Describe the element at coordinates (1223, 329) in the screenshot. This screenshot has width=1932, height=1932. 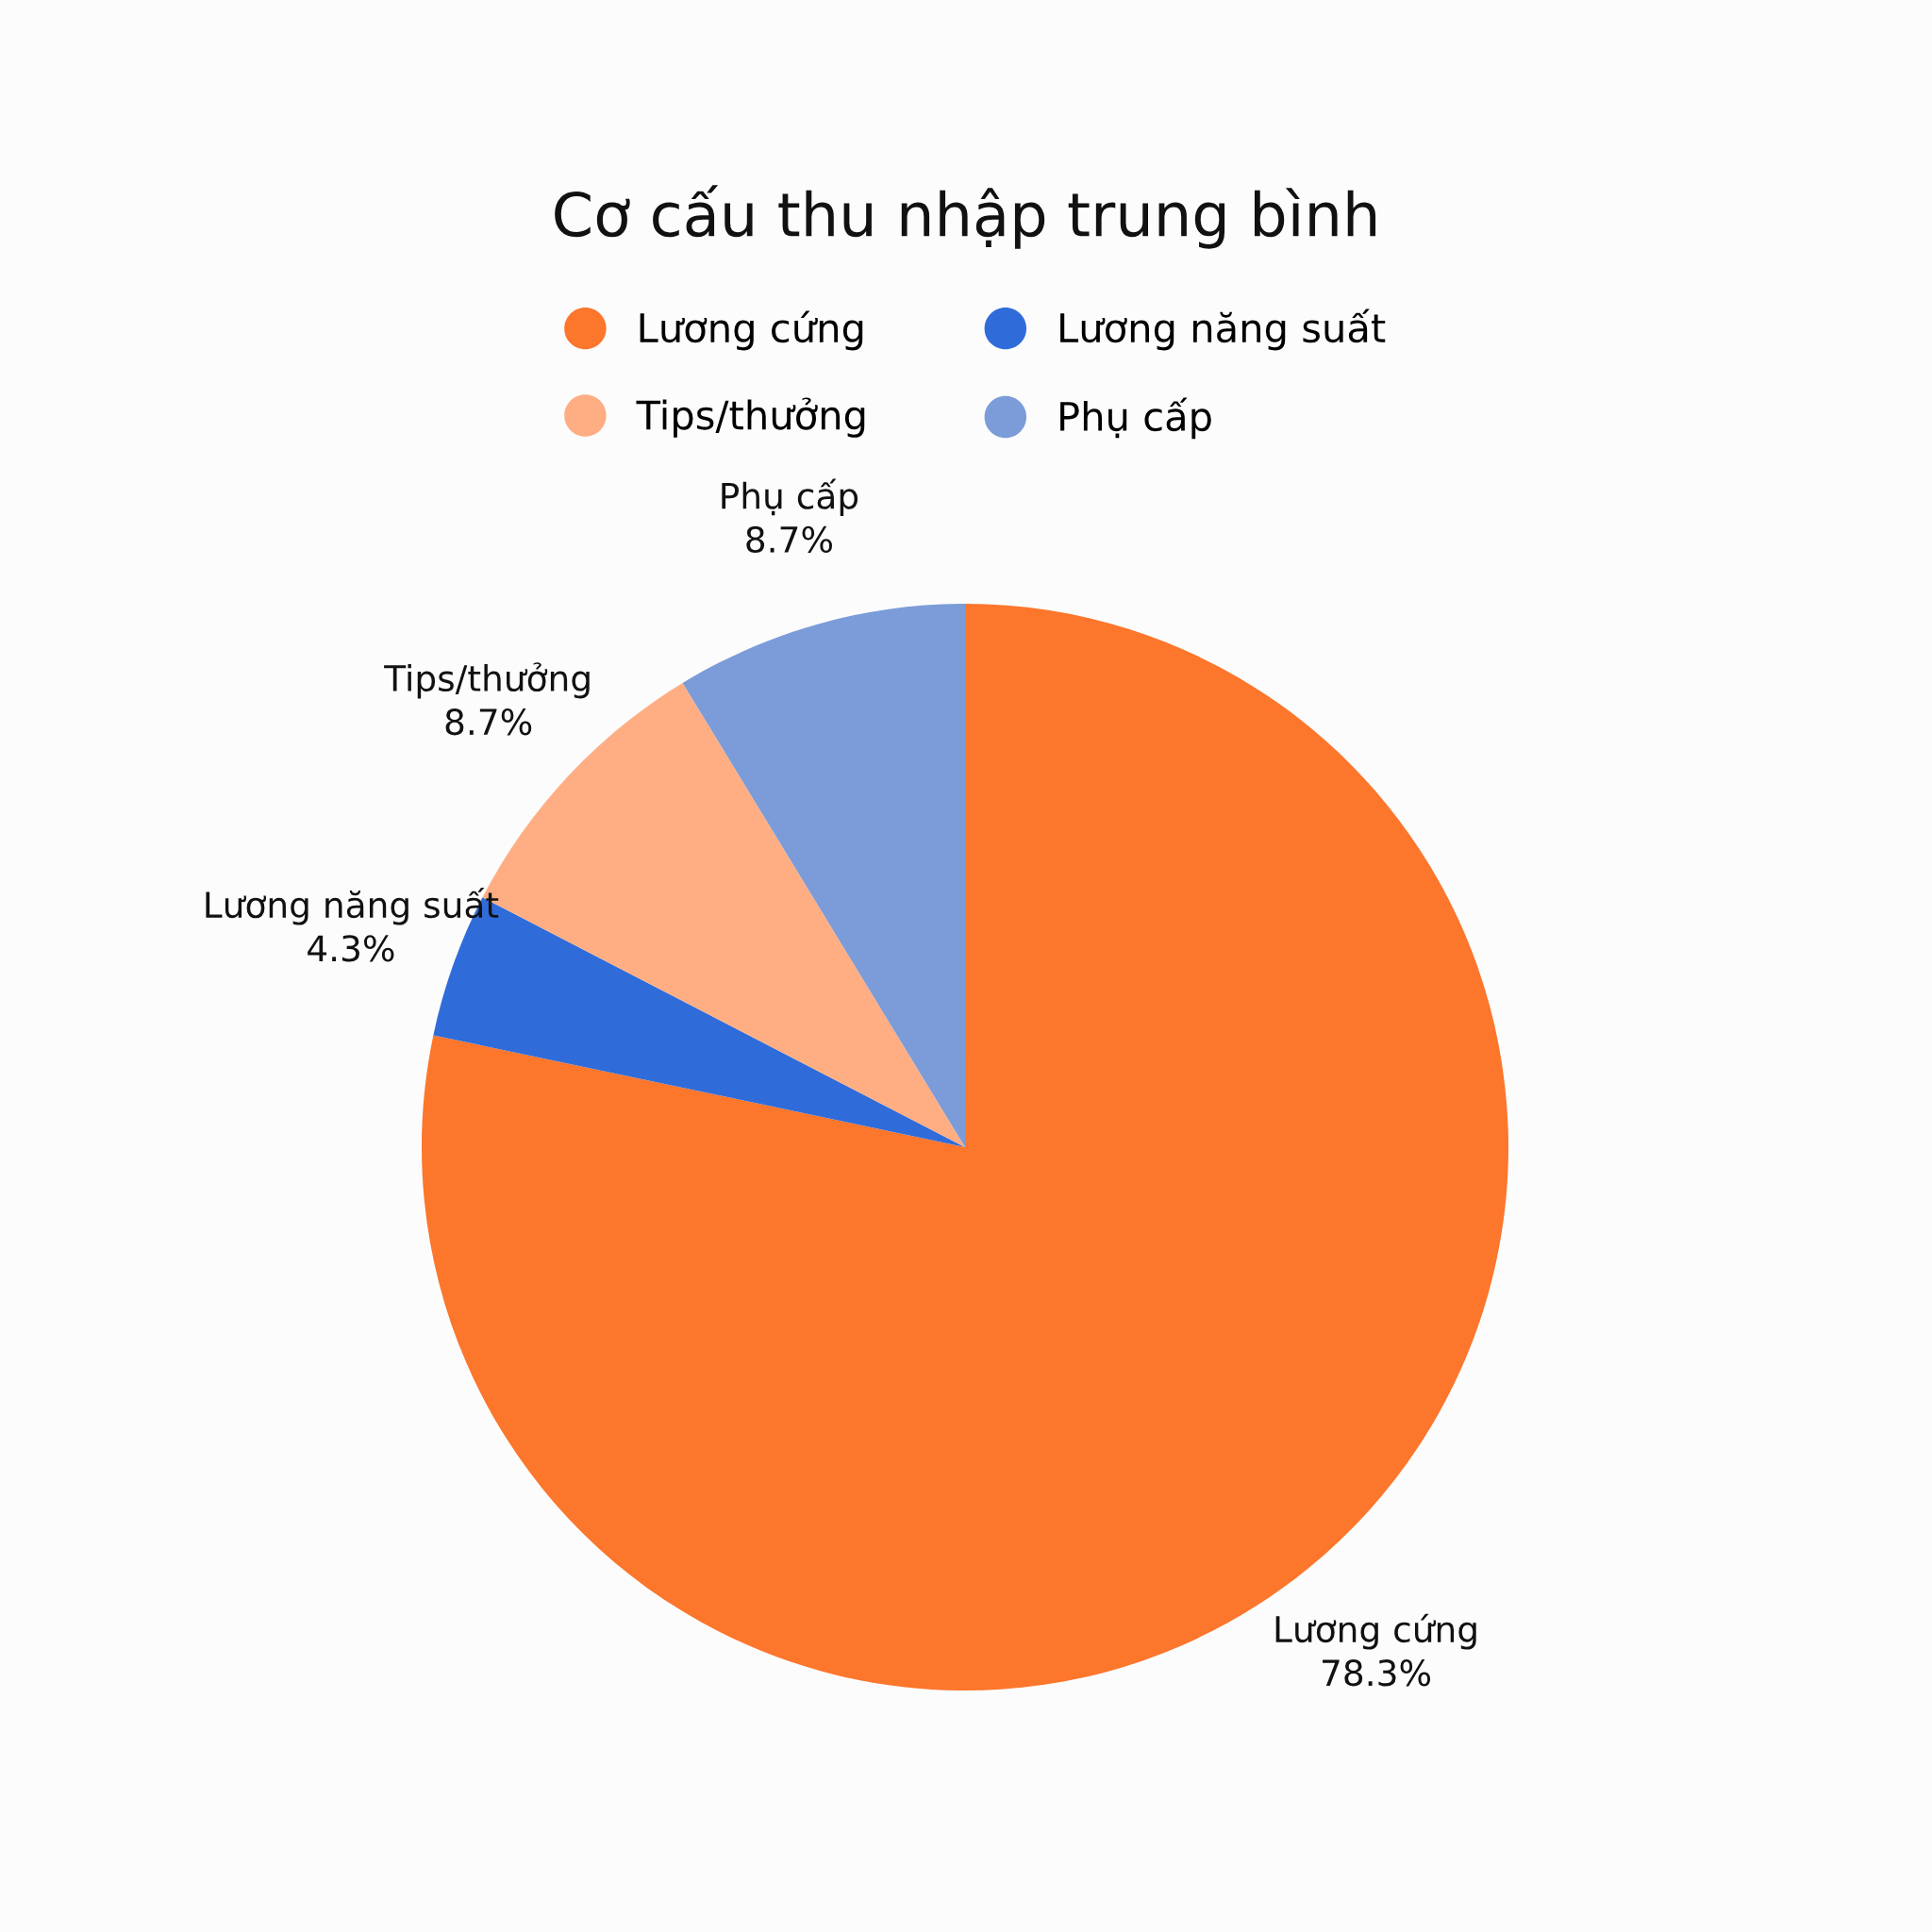
I see `legend-label: Lương năng suất` at that location.